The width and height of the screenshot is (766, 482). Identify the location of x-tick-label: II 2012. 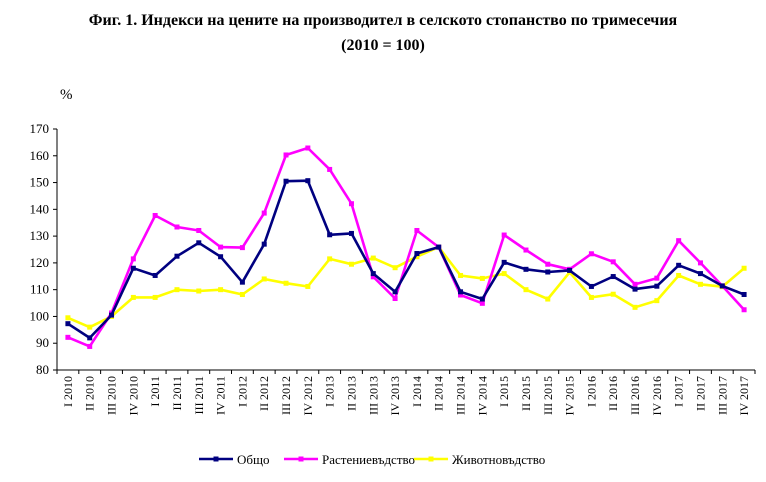
(264, 393).